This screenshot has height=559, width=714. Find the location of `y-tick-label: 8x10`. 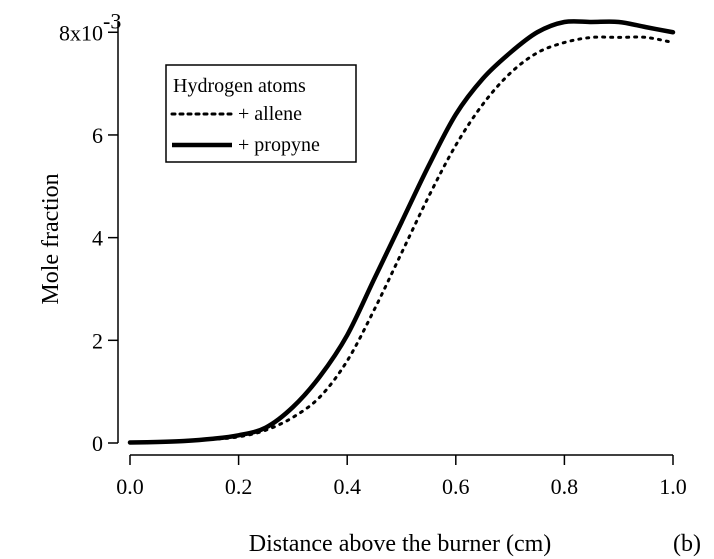

y-tick-label: 8x10 is located at coordinates (81, 32).